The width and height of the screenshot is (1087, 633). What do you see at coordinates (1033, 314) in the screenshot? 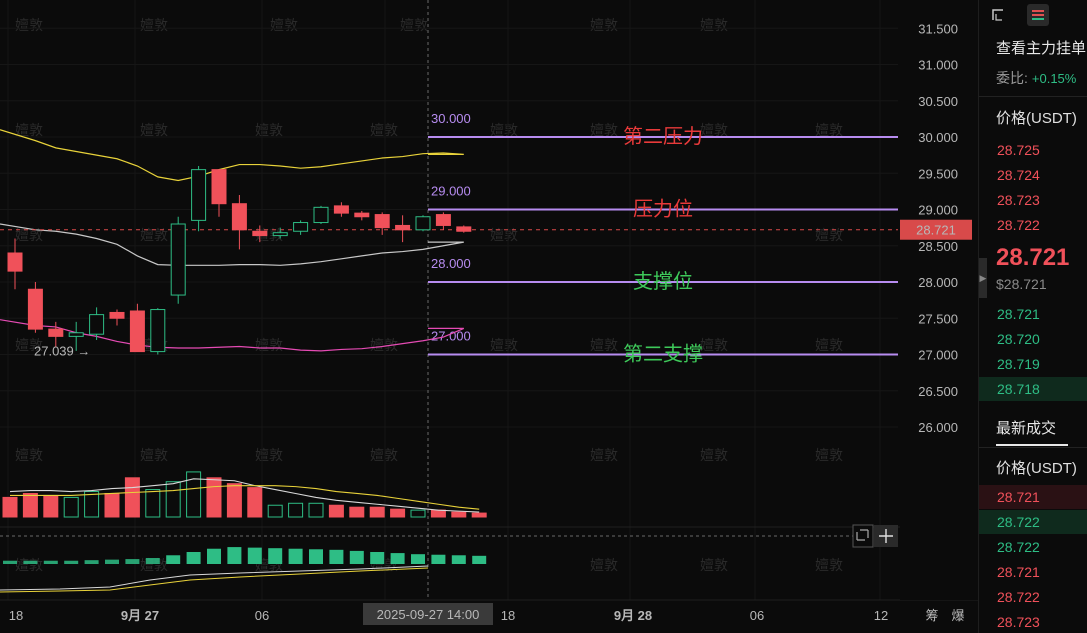
I see `bid-row: 28.721` at bounding box center [1033, 314].